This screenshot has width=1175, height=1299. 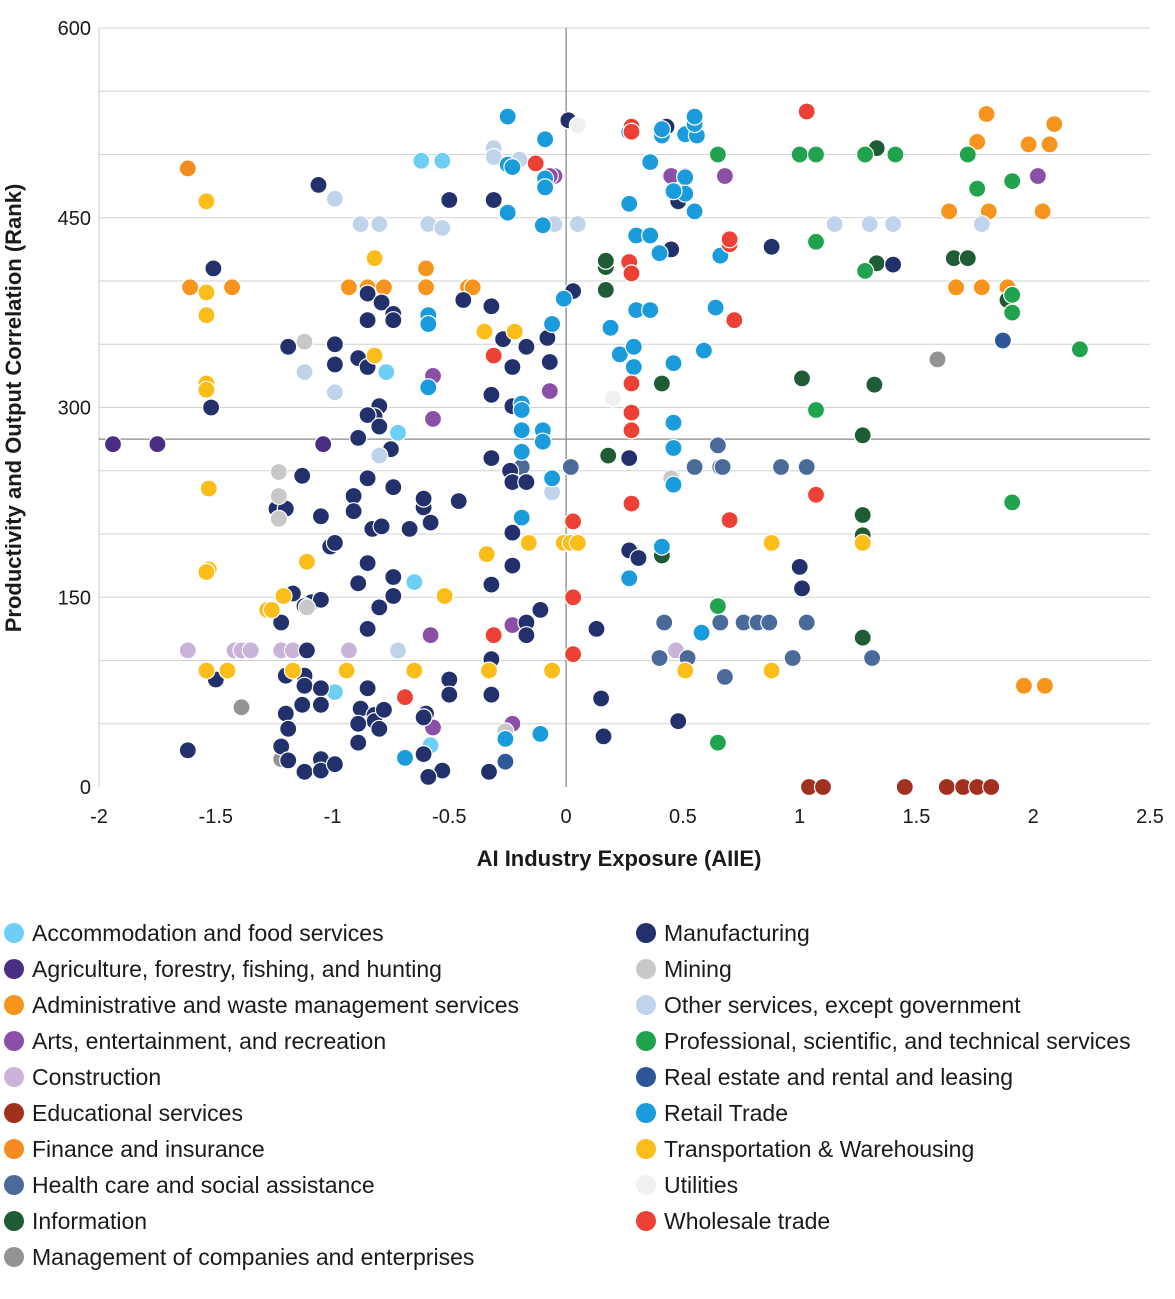 What do you see at coordinates (842, 1004) in the screenshot?
I see `legend-label: Other services, except government` at bounding box center [842, 1004].